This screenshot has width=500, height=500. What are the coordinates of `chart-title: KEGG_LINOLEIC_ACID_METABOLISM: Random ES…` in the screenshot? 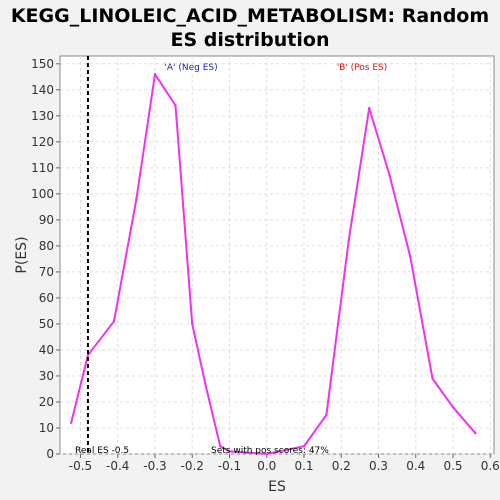 It's located at (250, 28).